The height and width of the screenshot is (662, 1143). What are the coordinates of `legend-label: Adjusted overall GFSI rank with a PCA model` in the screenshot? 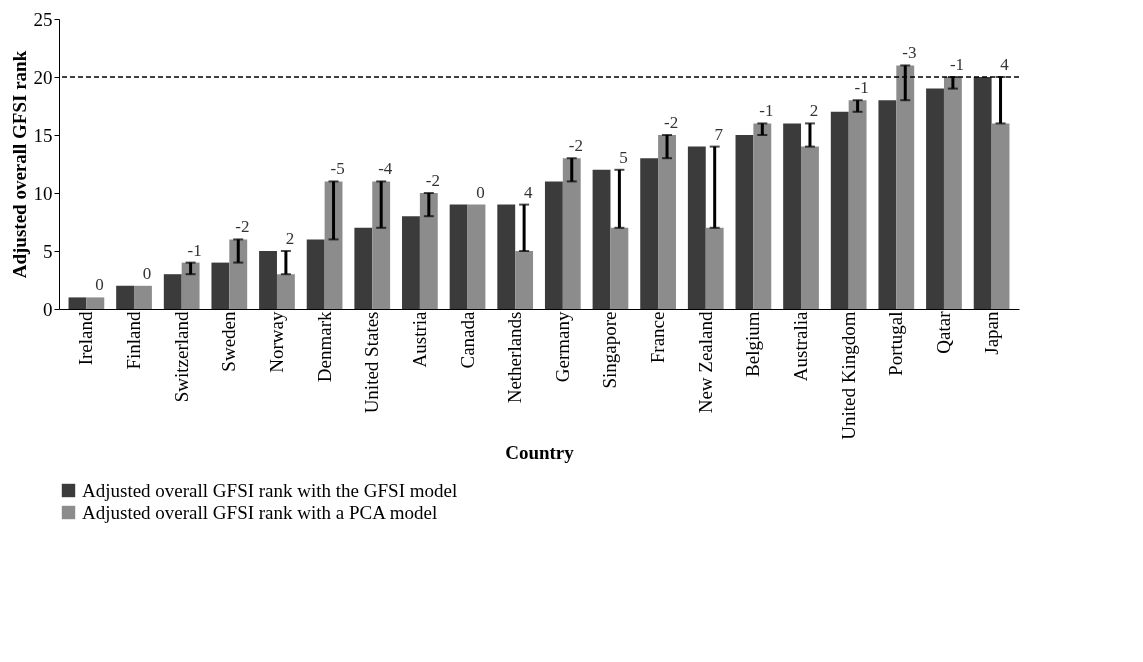 It's located at (260, 512).